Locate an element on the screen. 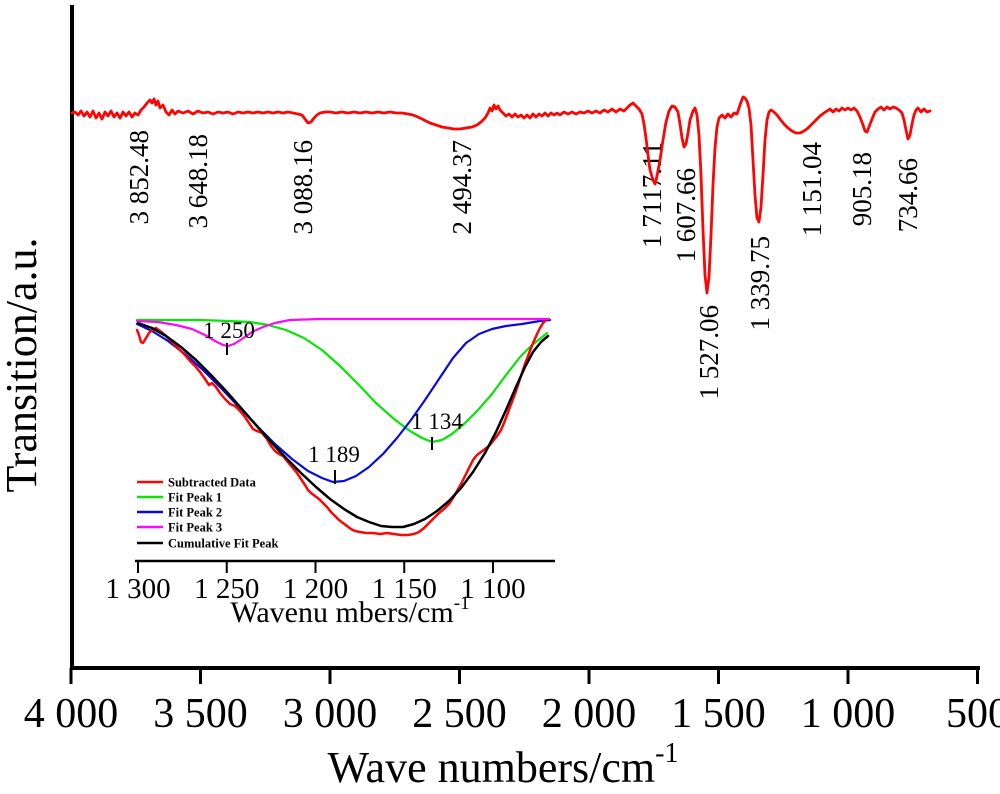 The image size is (1000, 794). peak-label: 1 607.66 is located at coordinates (686, 215).